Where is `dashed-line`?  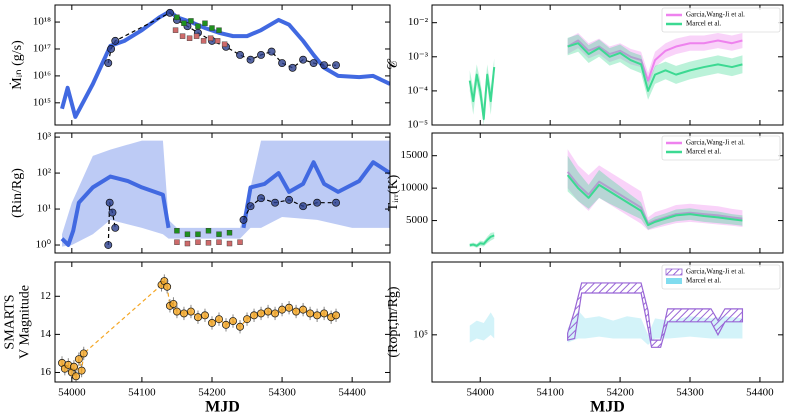 dashed-line is located at coordinates (199, 328).